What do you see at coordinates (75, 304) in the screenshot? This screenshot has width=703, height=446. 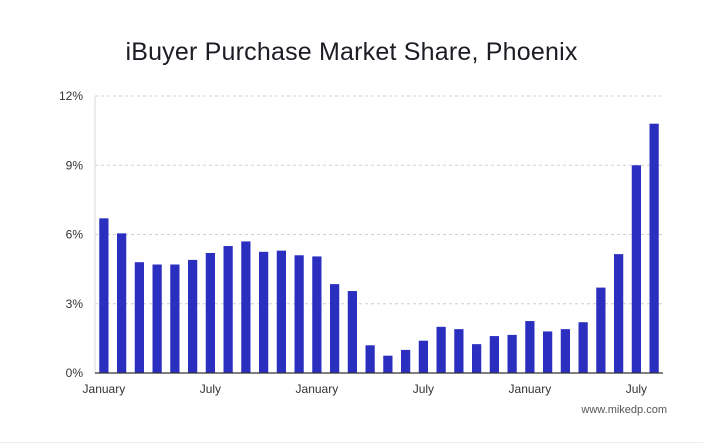 I see `y-tick-label: 3%` at bounding box center [75, 304].